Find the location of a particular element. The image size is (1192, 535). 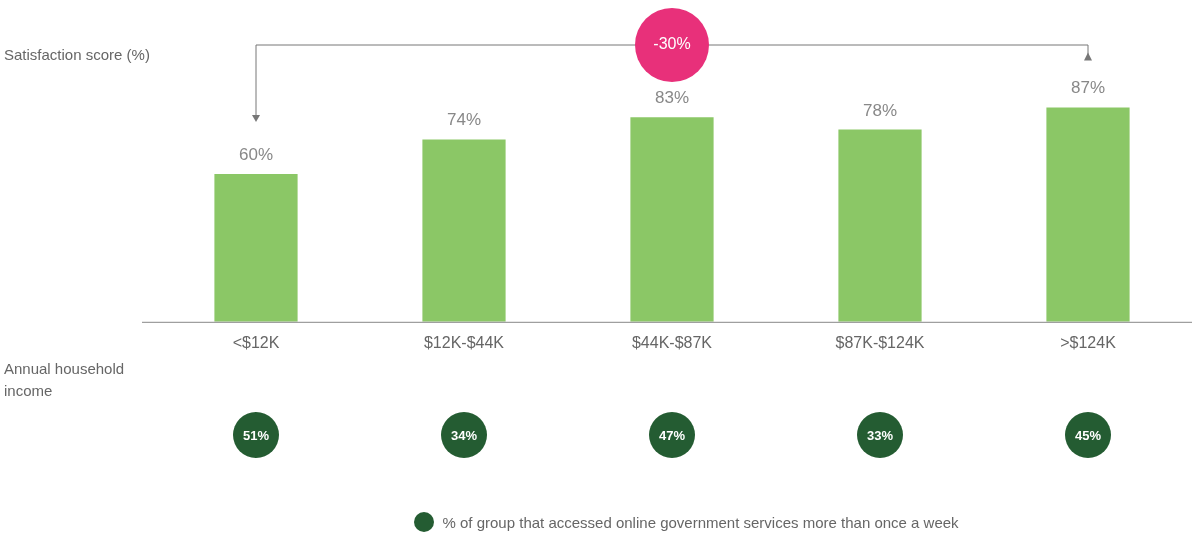

x-tick-label: $87K-$124K is located at coordinates (880, 342).